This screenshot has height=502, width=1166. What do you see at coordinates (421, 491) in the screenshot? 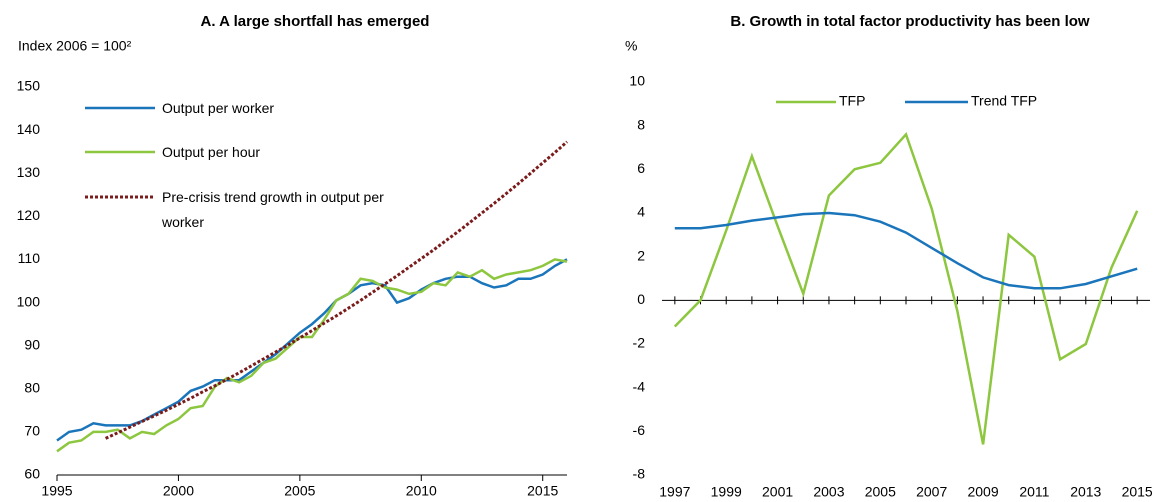
I see `x-tick-label: 2010` at bounding box center [421, 491].